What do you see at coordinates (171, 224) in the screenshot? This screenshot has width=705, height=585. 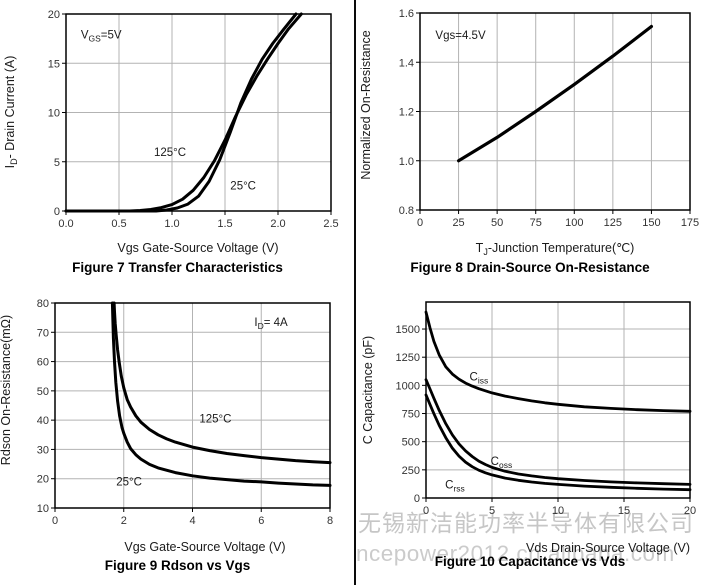 I see `x-tick-label: 1.0` at bounding box center [171, 224].